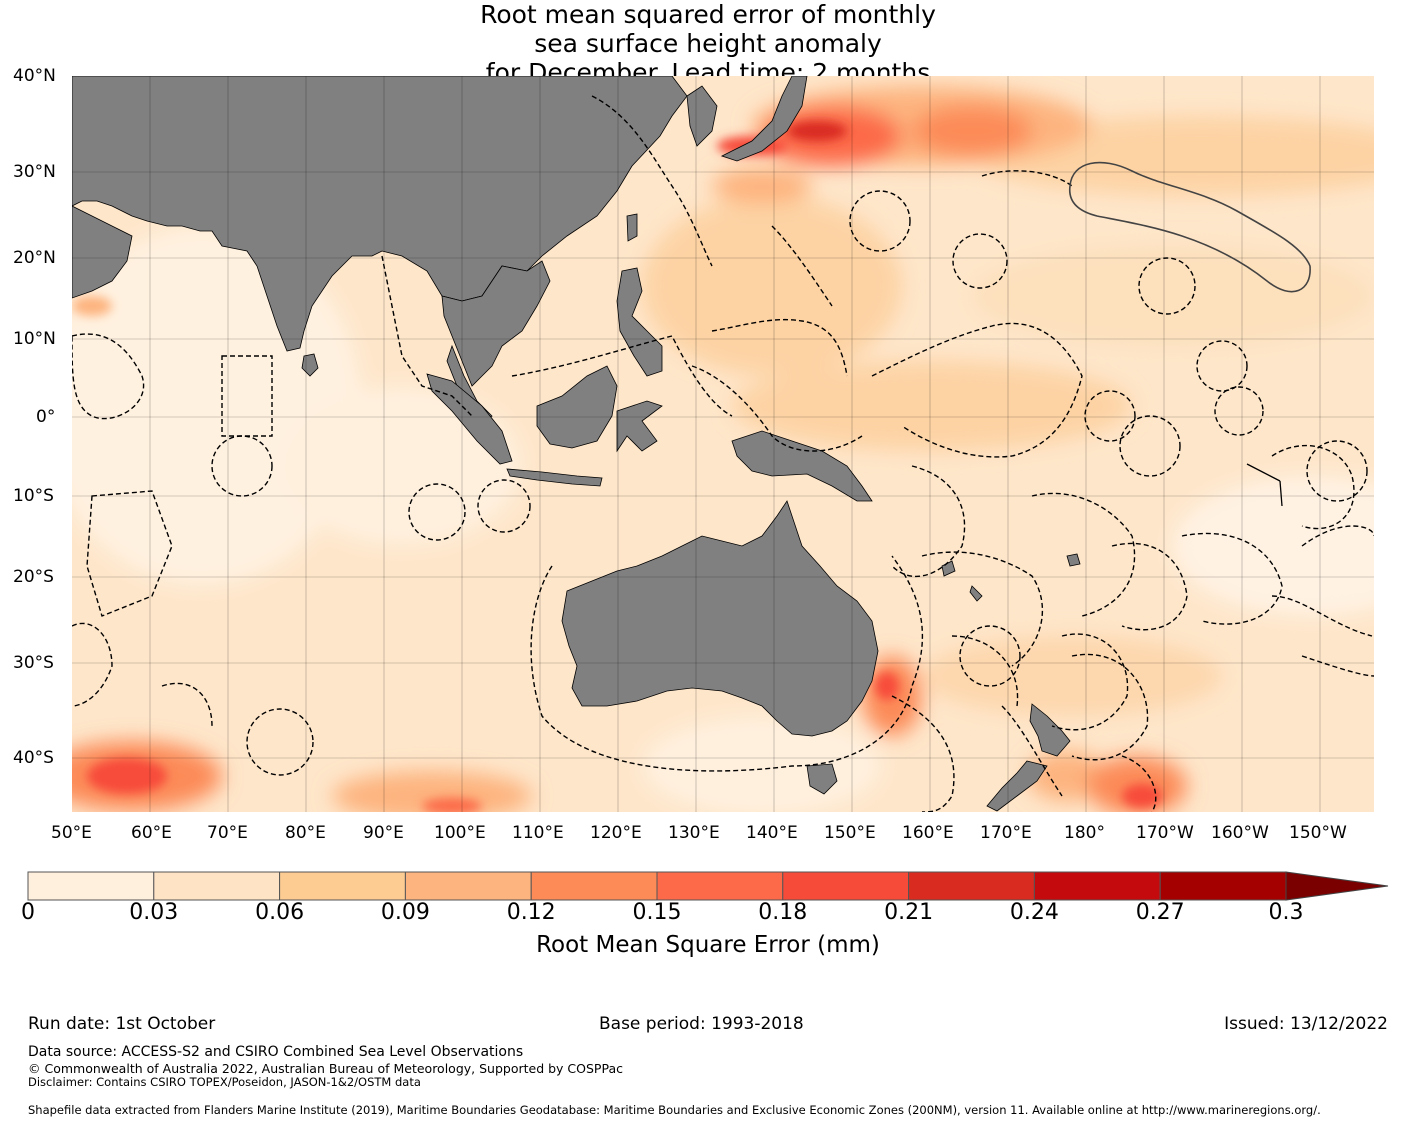  I want to click on lat-label: 20°N, so click(34, 258).